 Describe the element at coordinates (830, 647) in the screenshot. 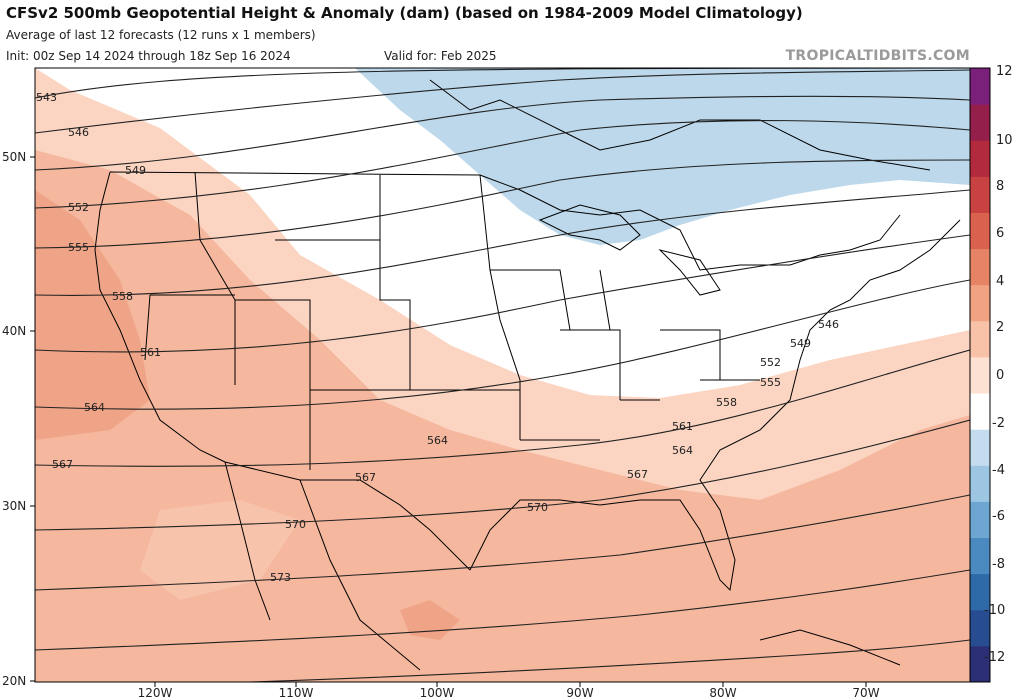

I see `cuba-coast` at that location.